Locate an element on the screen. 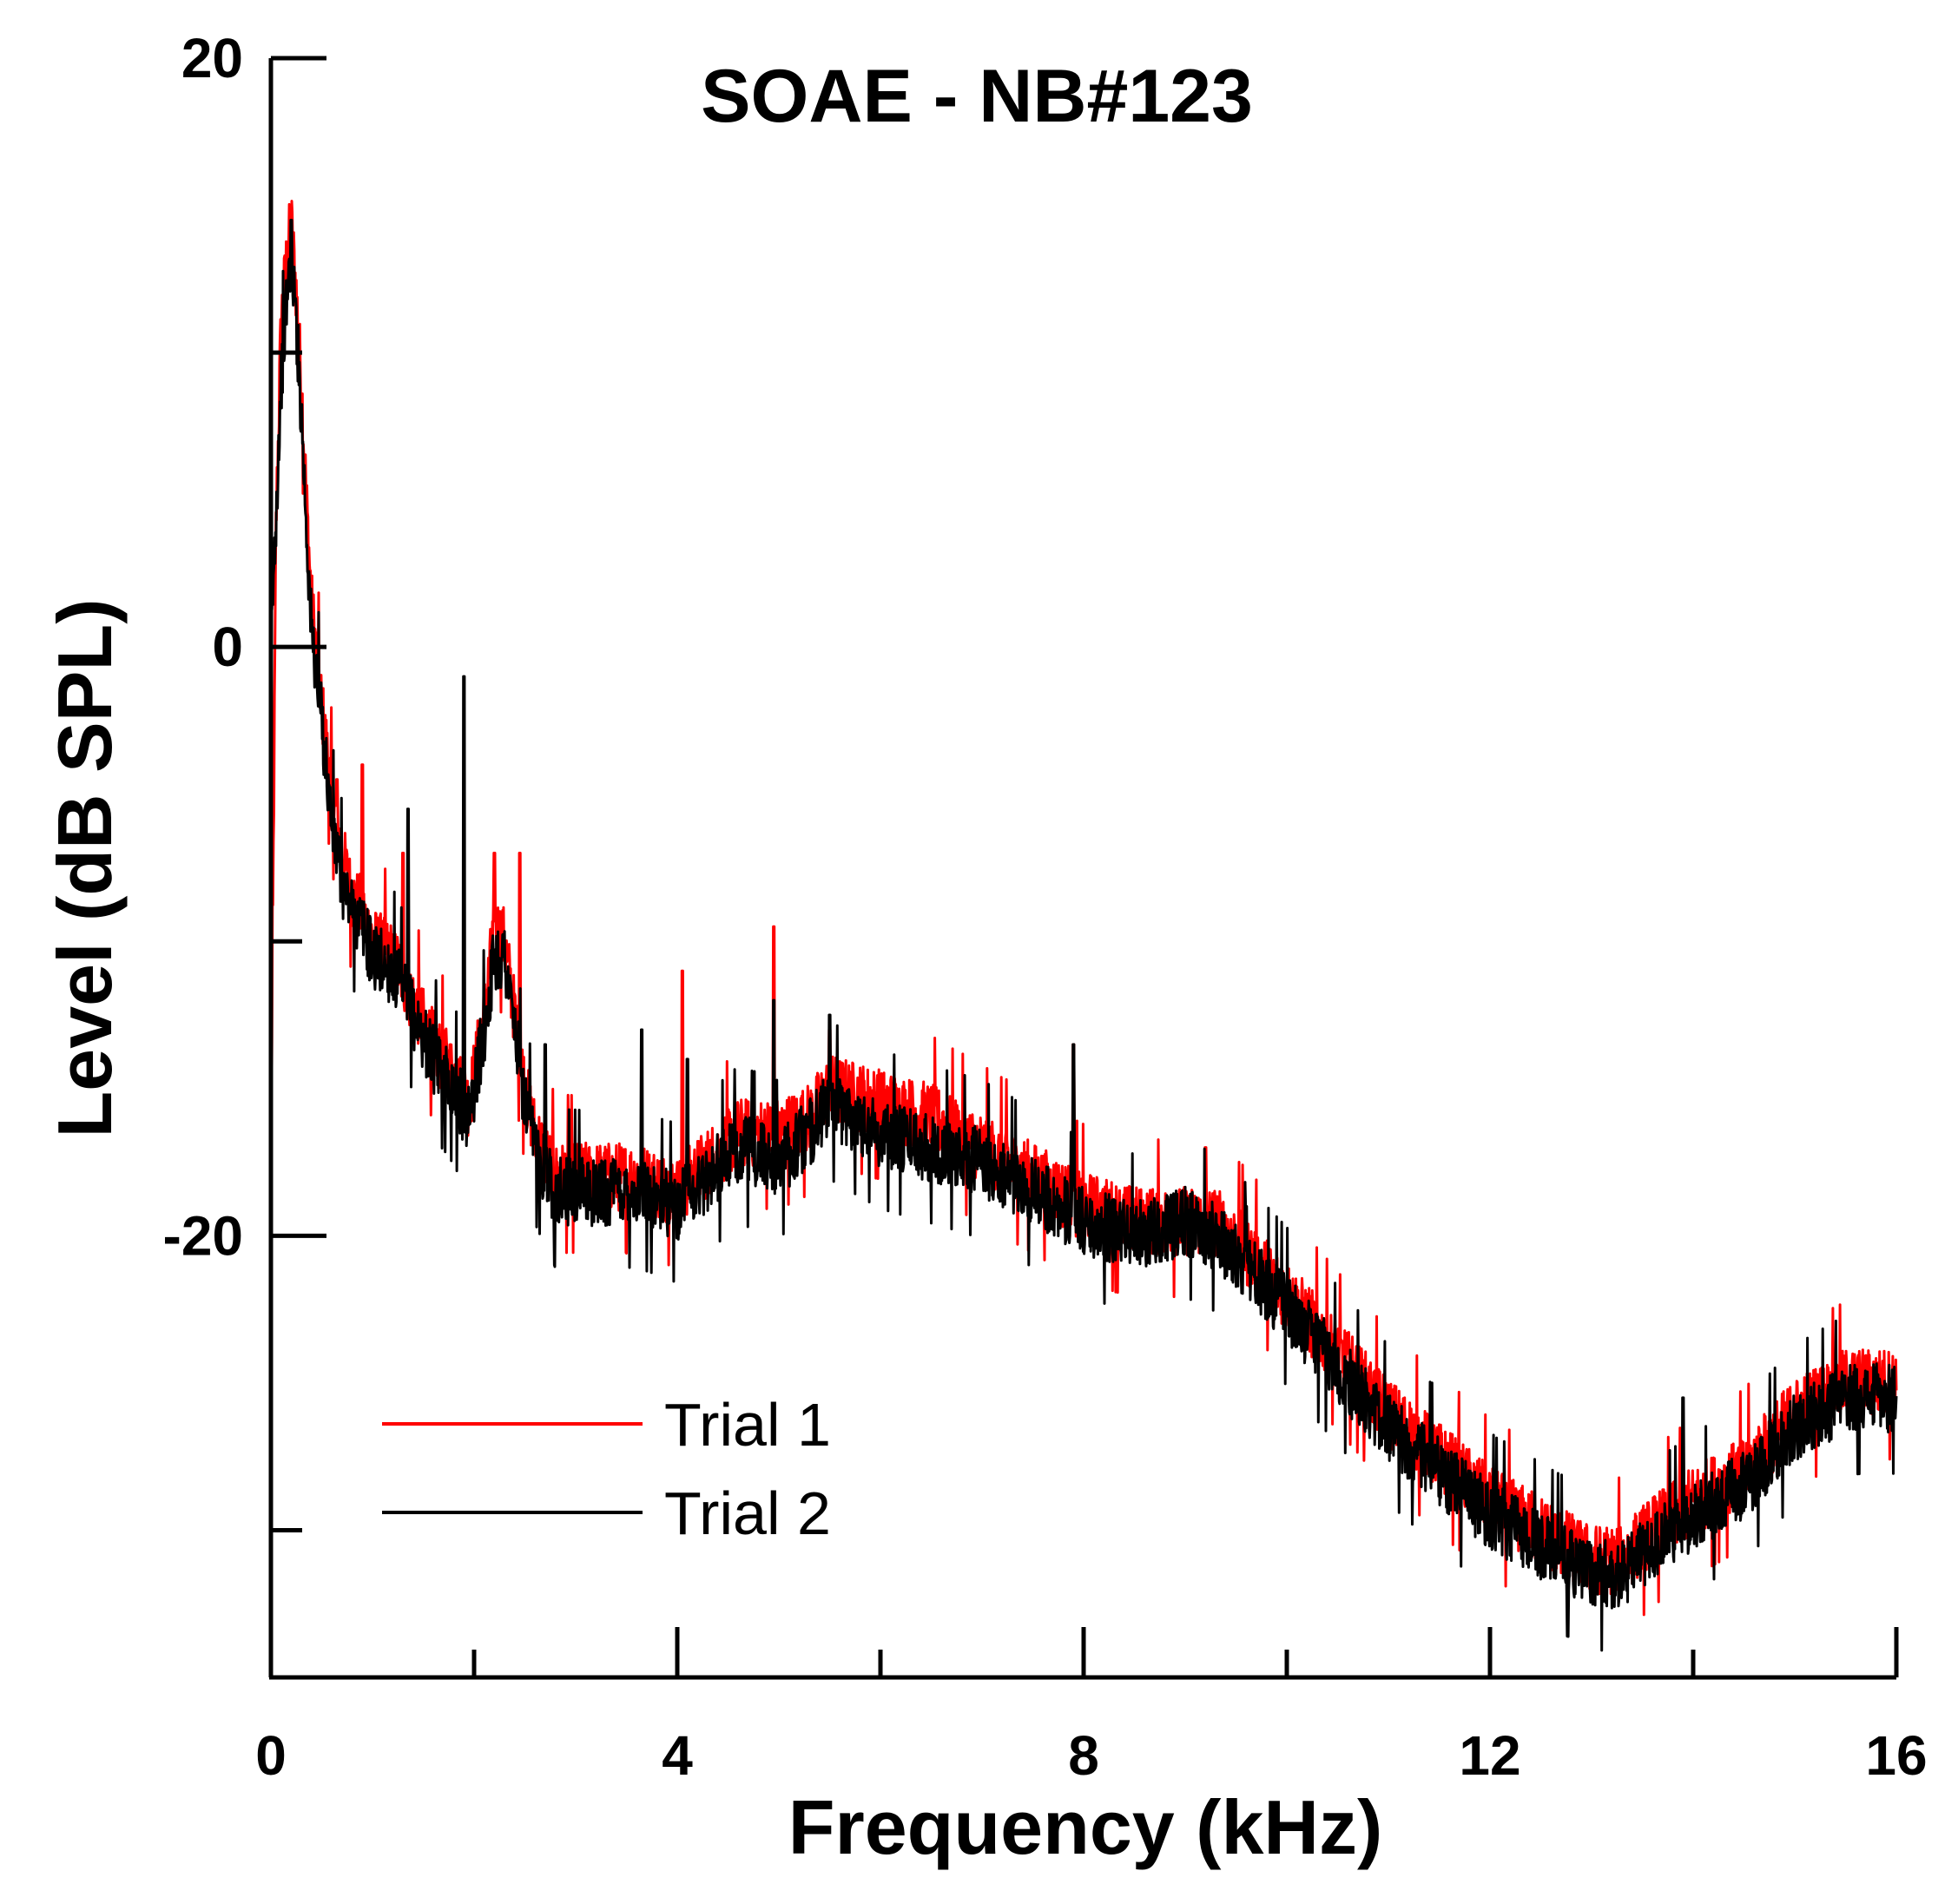  legend-label-trial-1: Trial 1 is located at coordinates (747, 1425).